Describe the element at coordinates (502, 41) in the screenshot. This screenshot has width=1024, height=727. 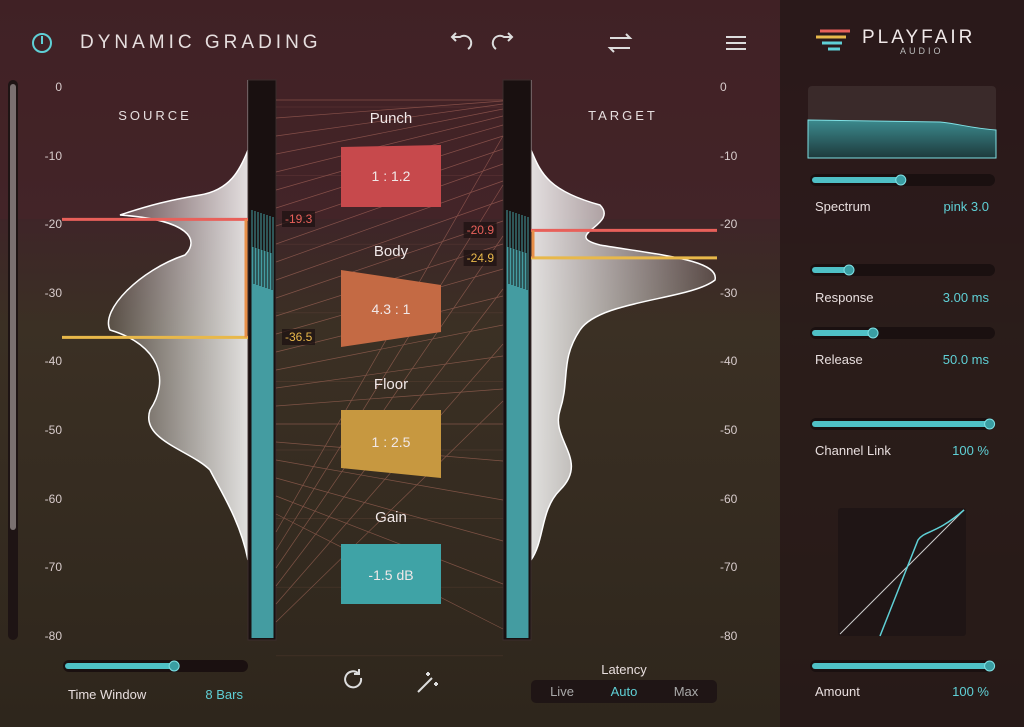
I see `redo-icon` at that location.